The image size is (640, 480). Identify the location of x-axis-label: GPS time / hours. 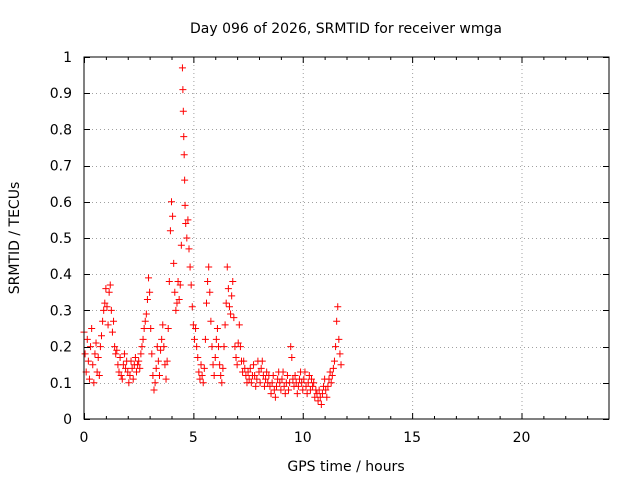
(345, 467).